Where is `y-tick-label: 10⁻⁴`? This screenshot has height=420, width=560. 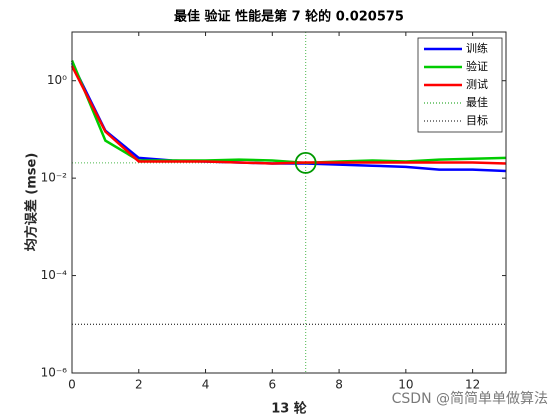
y-tick-label: 10⁻⁴ is located at coordinates (54, 275).